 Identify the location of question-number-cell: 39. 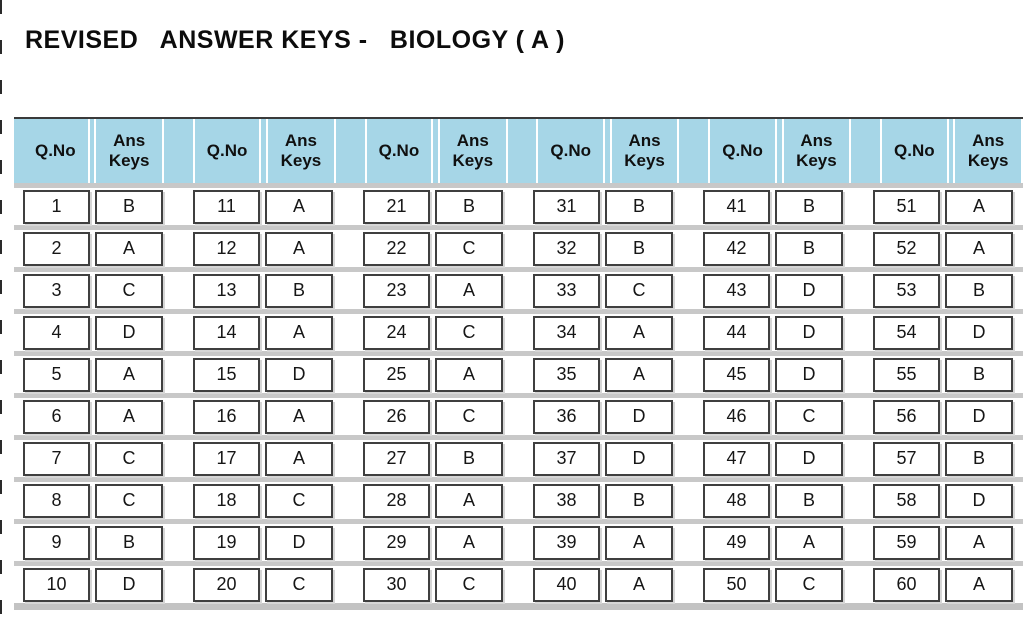
(566, 542).